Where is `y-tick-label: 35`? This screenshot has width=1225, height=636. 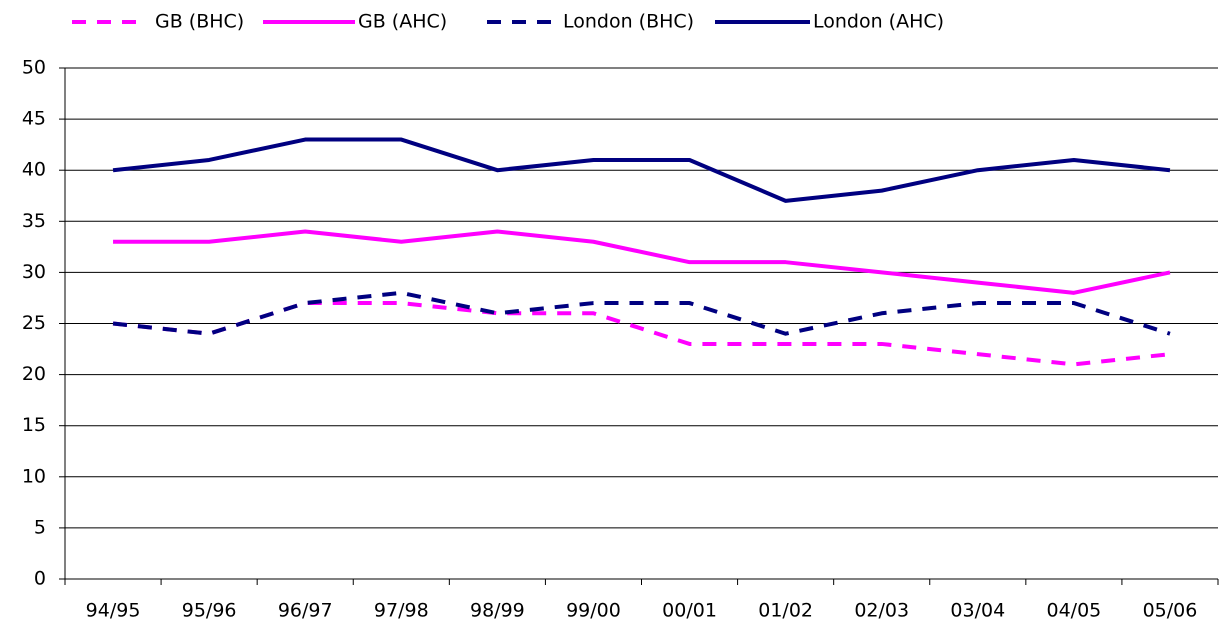 y-tick-label: 35 is located at coordinates (34, 221).